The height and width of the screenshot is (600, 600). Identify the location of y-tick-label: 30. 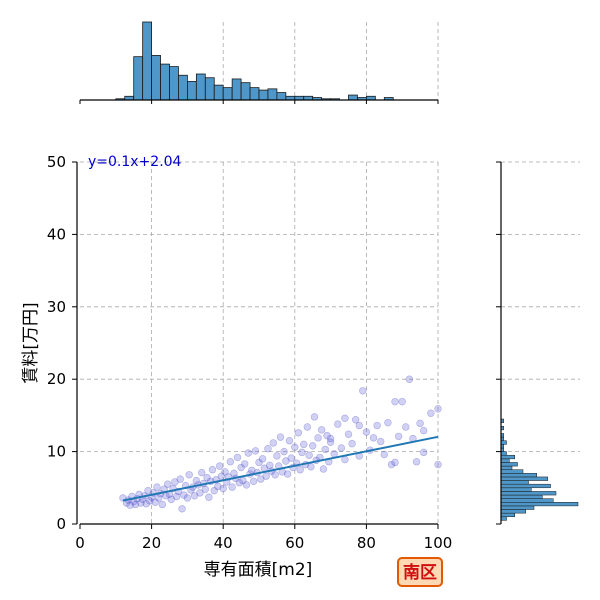
(56, 307).